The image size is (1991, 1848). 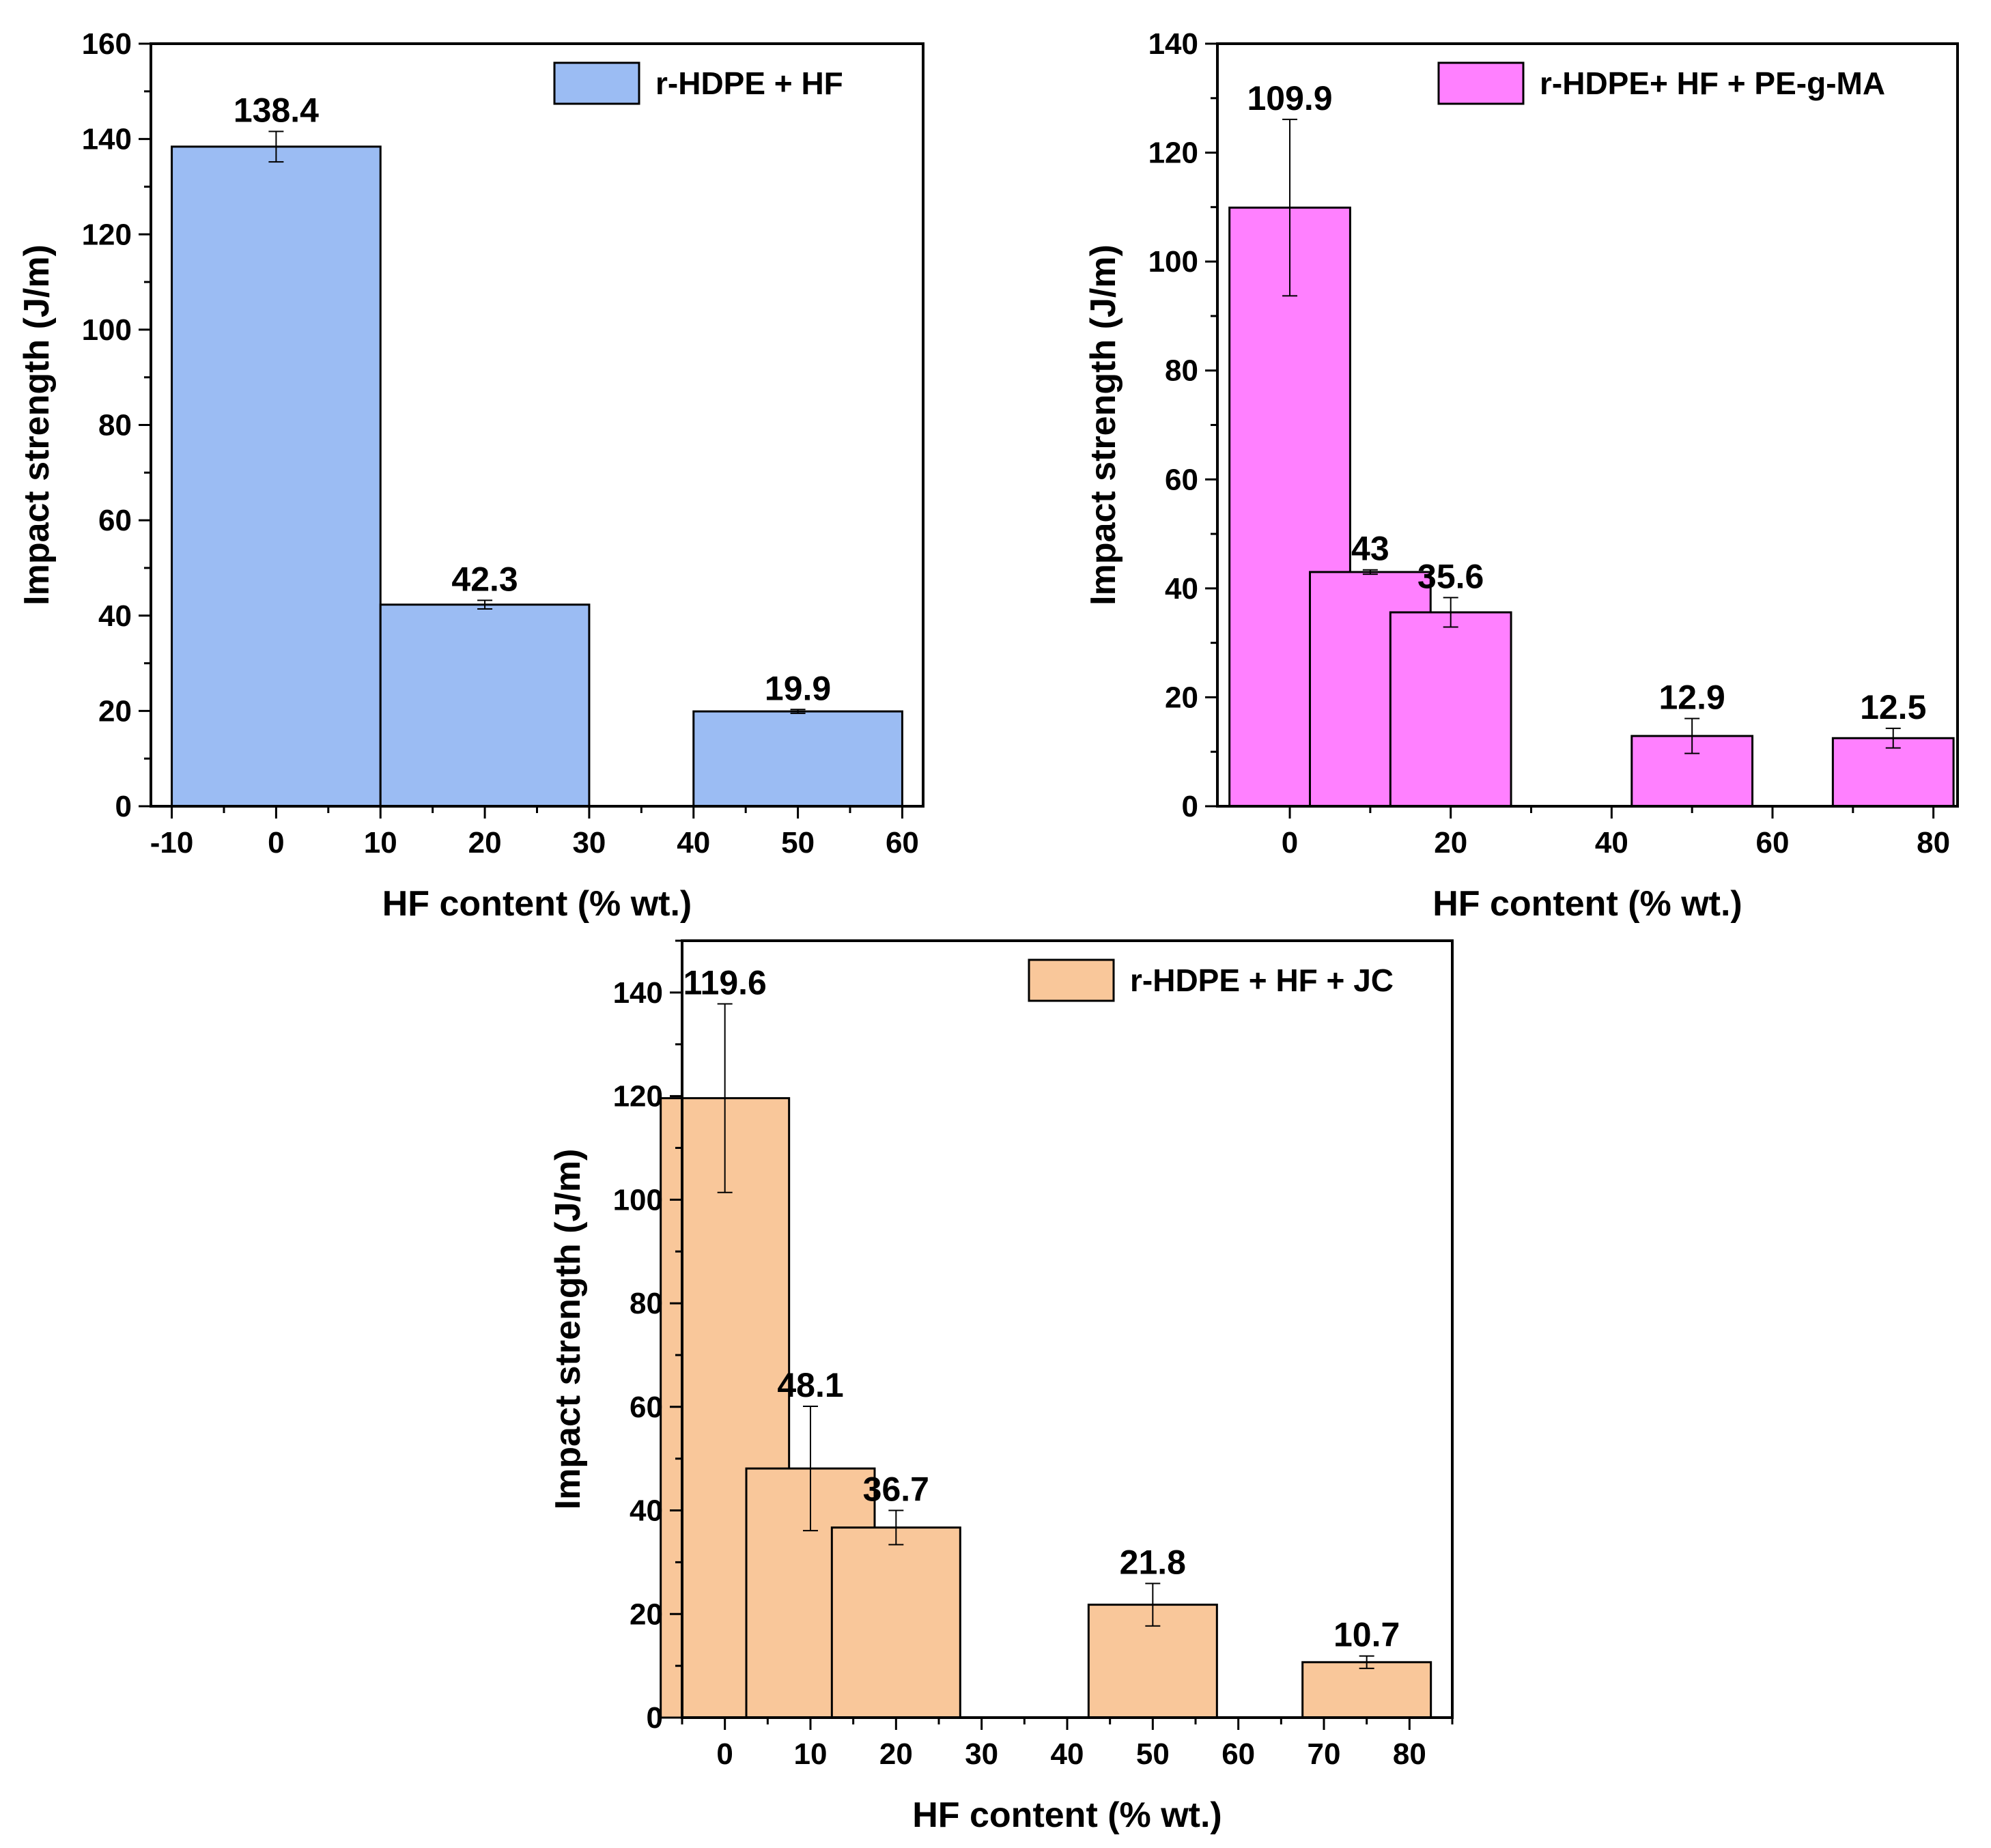 What do you see at coordinates (1712, 83) in the screenshot?
I see `legend-label: r-HDPE+ HF + PE-g-MA` at bounding box center [1712, 83].